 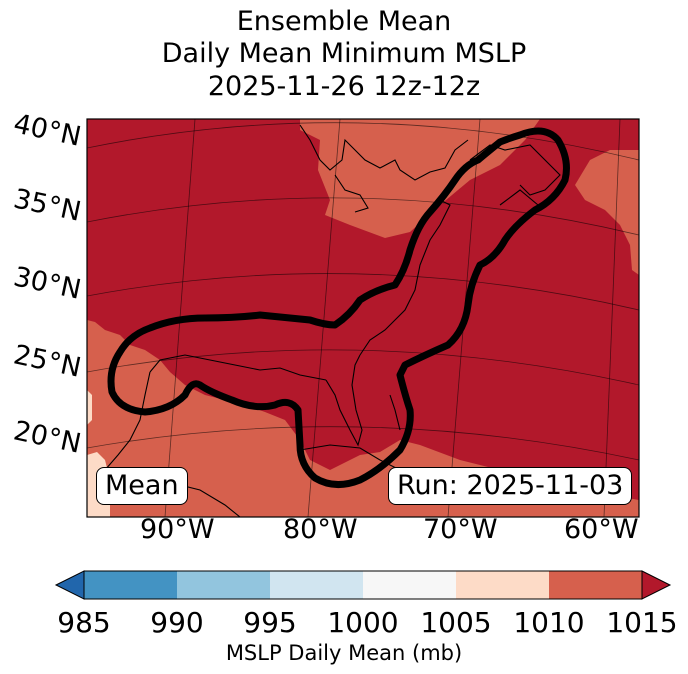 What do you see at coordinates (344, 53) in the screenshot?
I see `title-line-2: Daily Mean Minimum MSLP` at bounding box center [344, 53].